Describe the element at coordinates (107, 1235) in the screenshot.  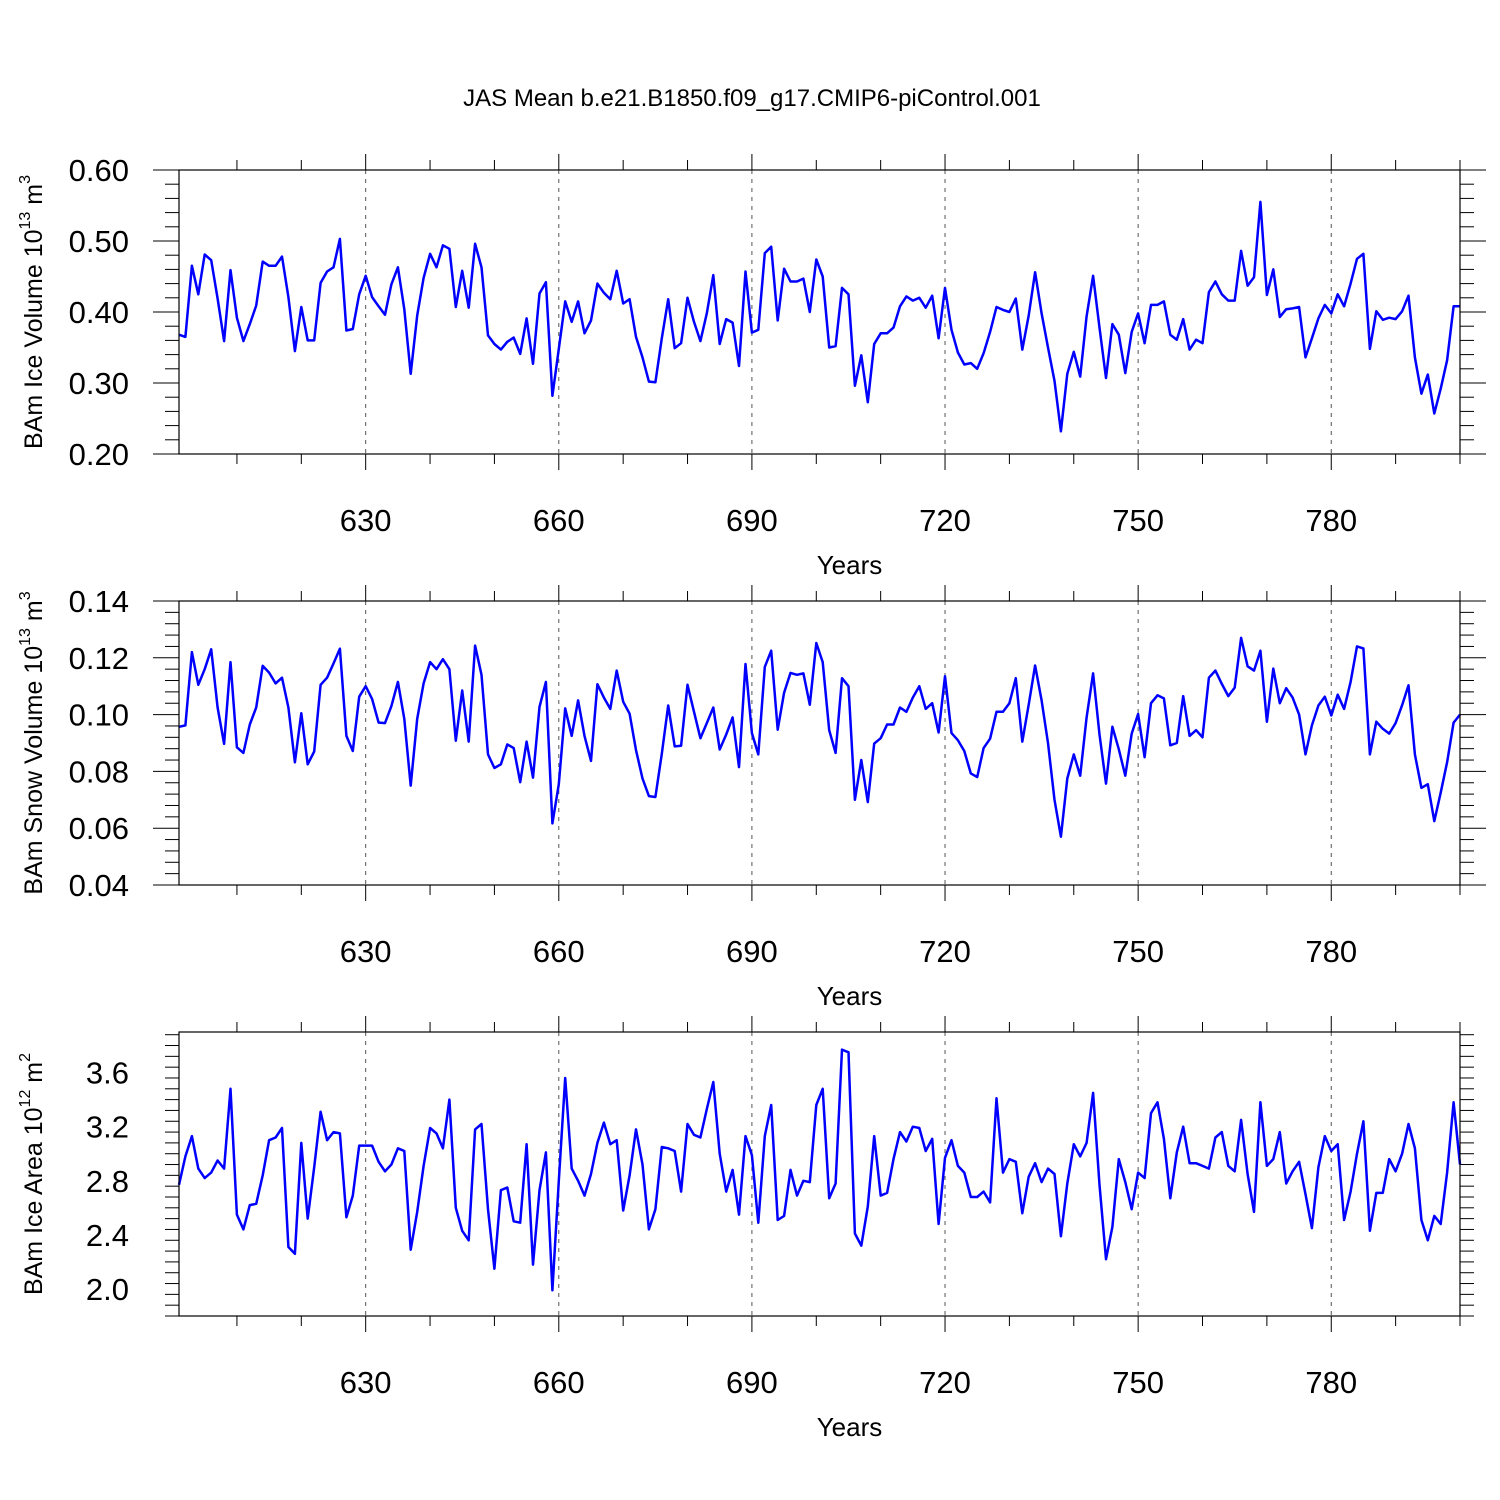
I see `y-tick-label: 2.4` at that location.